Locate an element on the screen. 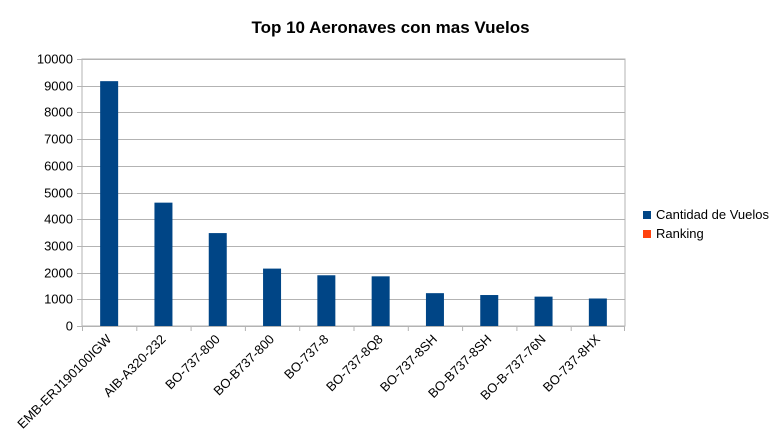  y-tick-label: 5000 is located at coordinates (58, 193).